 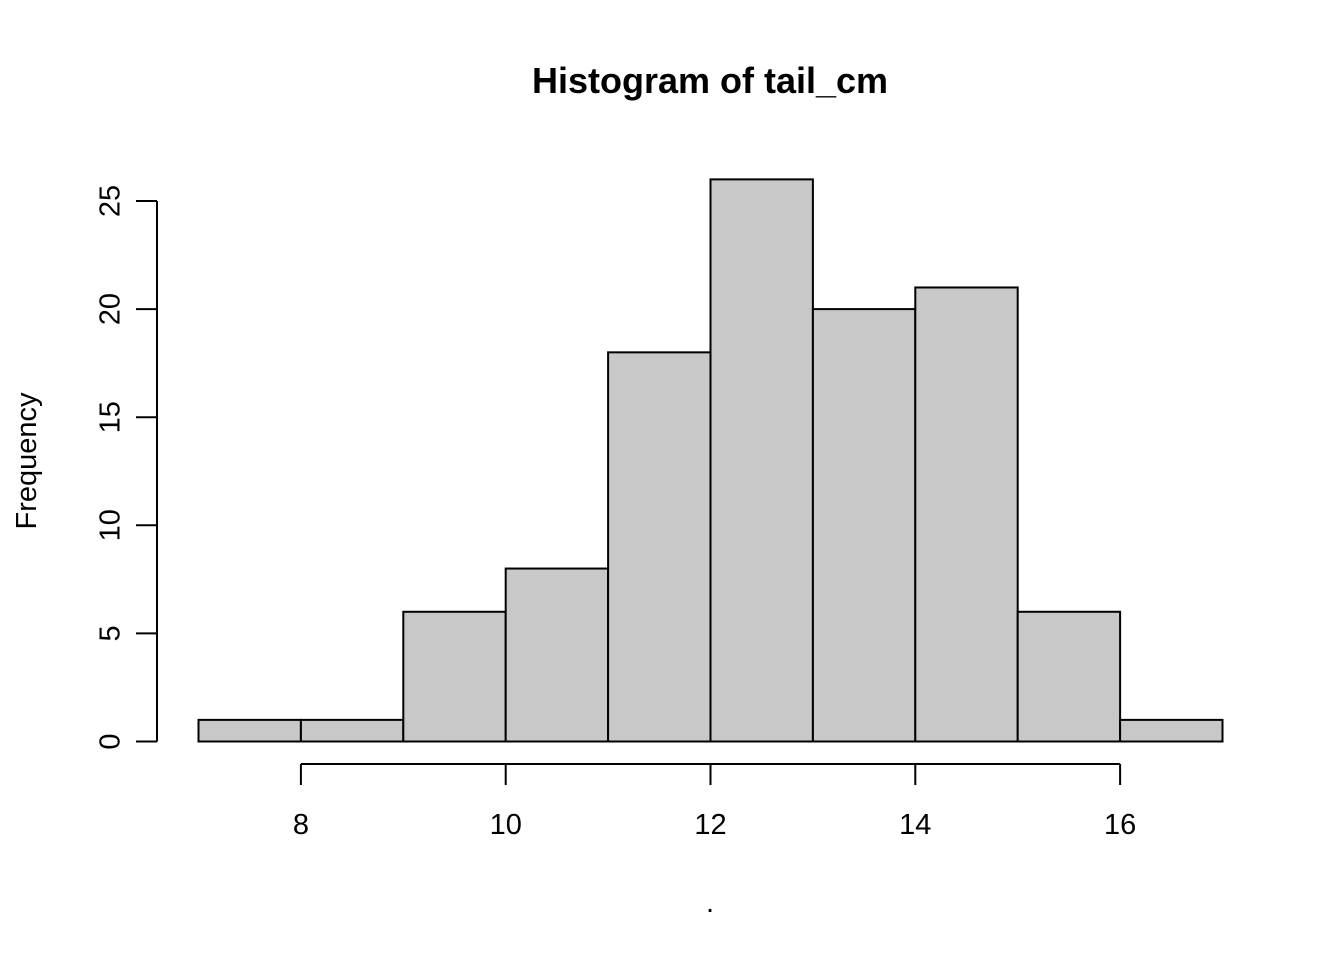 I want to click on y-axis-ticks: 0 5 10 15 20 25, so click(x=125, y=467).